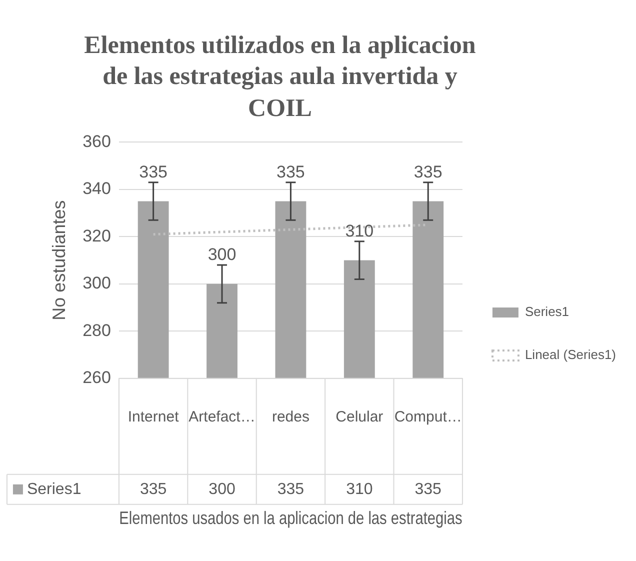  I want to click on text: 300, so click(222, 254).